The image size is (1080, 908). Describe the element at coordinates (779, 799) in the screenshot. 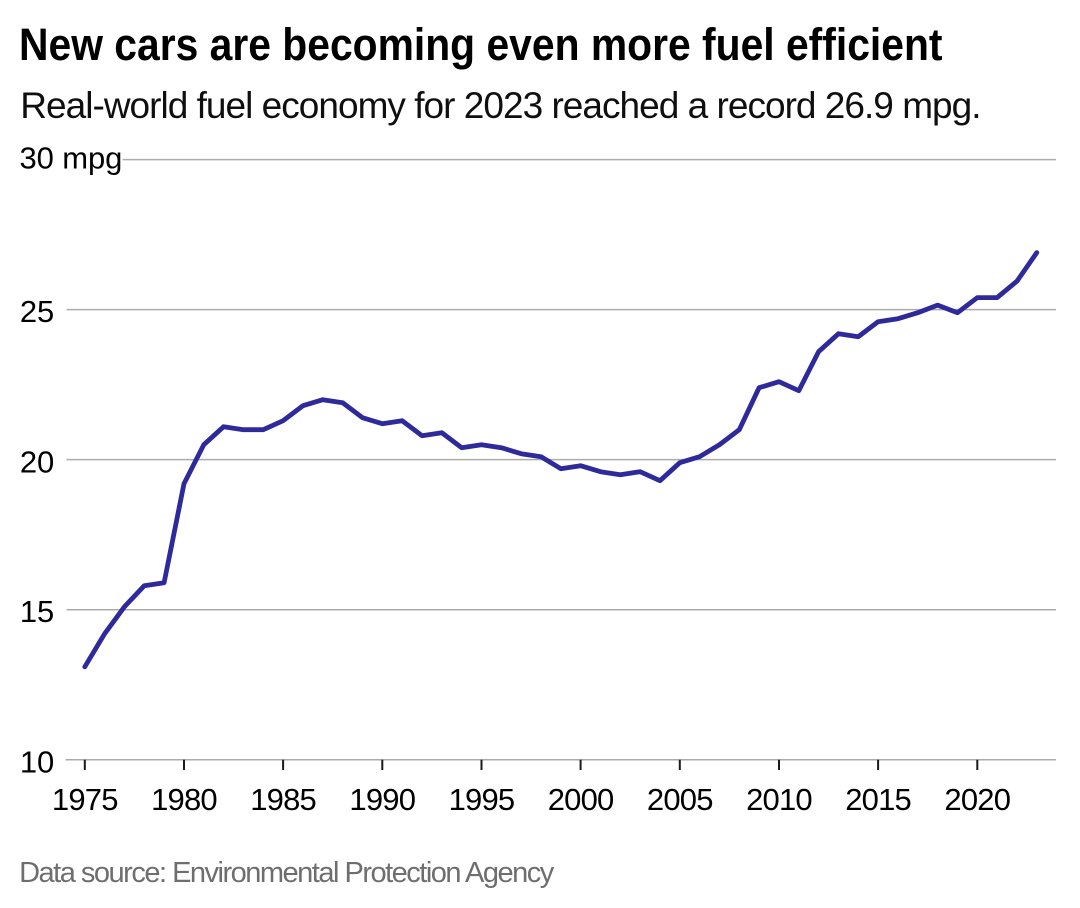

I see `svg-text: 2010` at that location.